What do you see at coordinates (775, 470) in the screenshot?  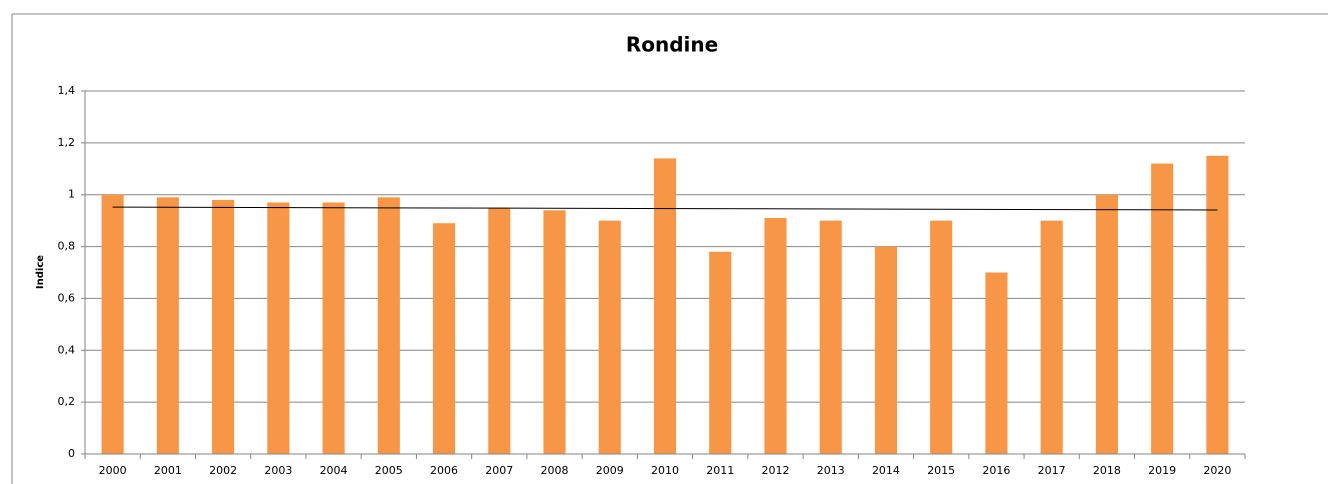 I see `x-tick-label: 2012` at bounding box center [775, 470].